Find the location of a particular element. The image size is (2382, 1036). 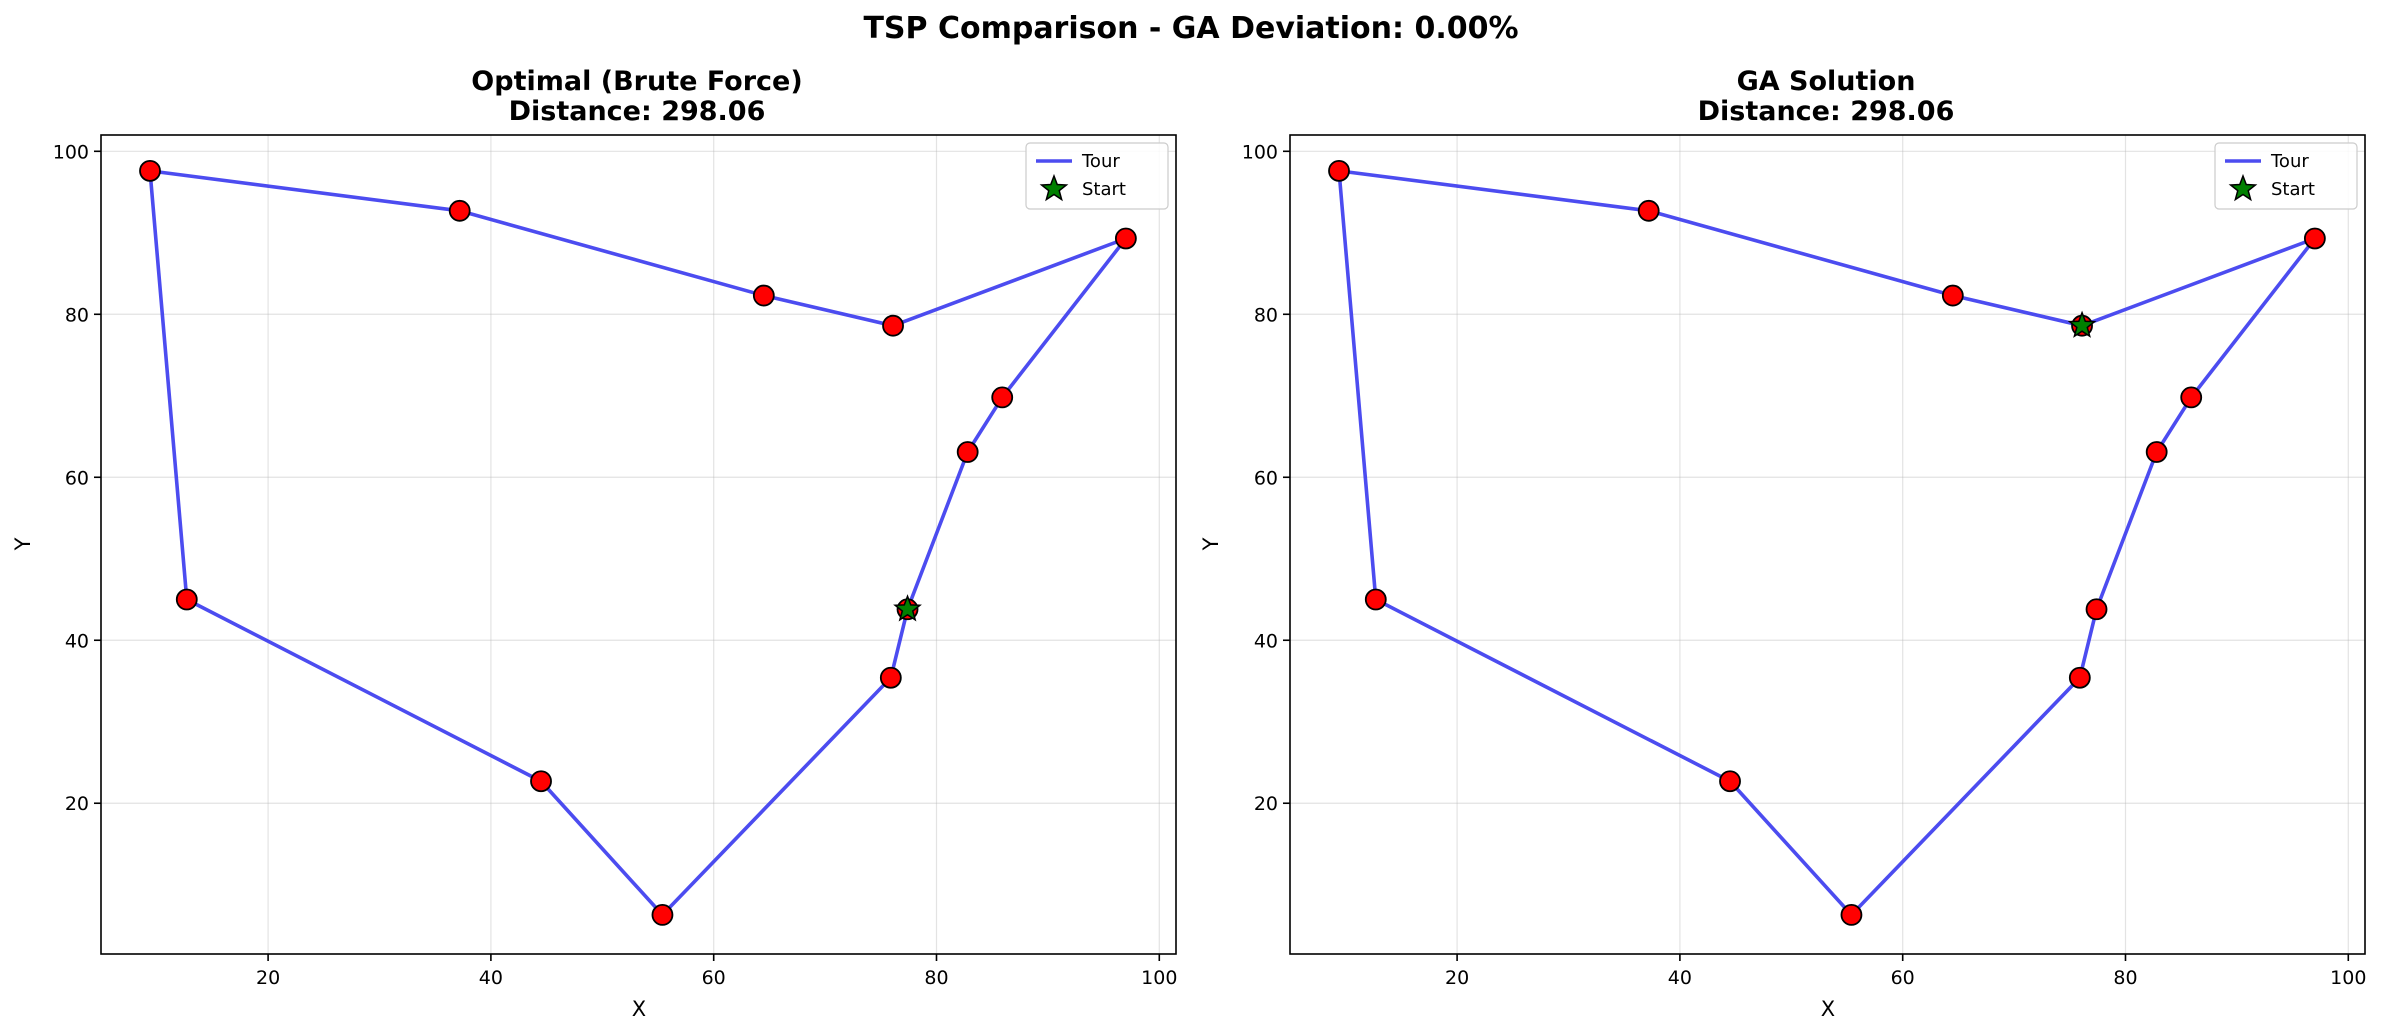

figure-suptitle: TSP Comparison - GA Deviation: 0.00% is located at coordinates (1190, 28).